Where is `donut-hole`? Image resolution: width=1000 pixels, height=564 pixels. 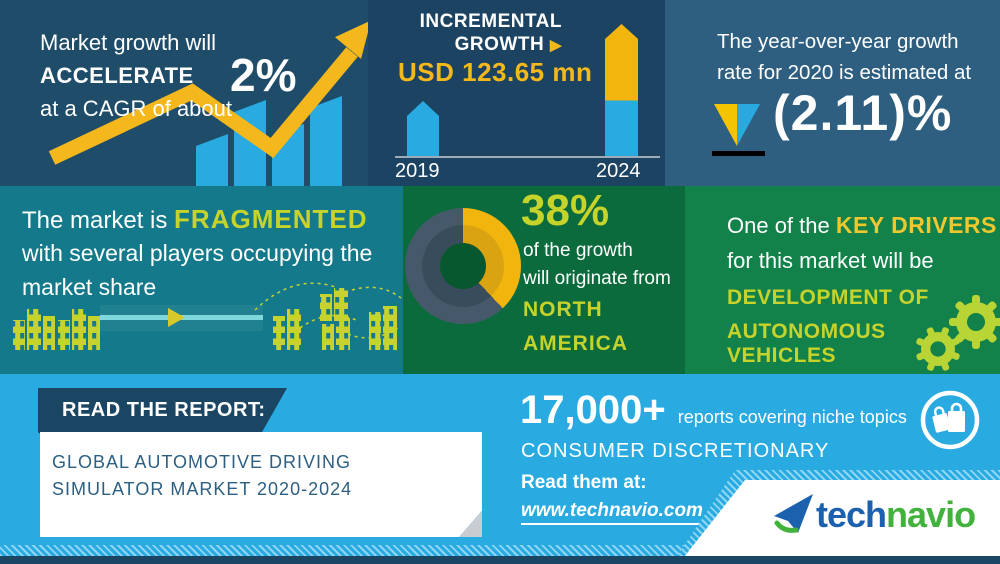
donut-hole is located at coordinates (463, 266).